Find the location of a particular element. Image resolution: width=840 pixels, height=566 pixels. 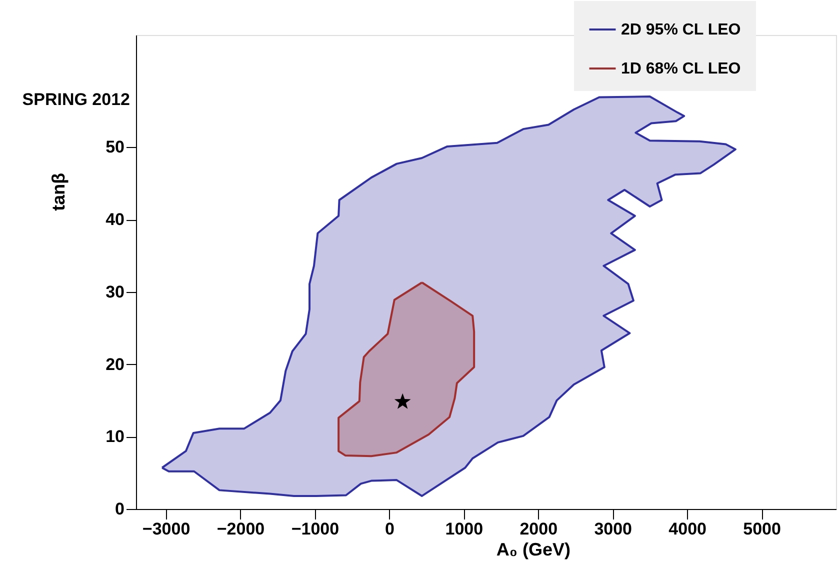

x-tick-label: −1000 is located at coordinates (315, 529).